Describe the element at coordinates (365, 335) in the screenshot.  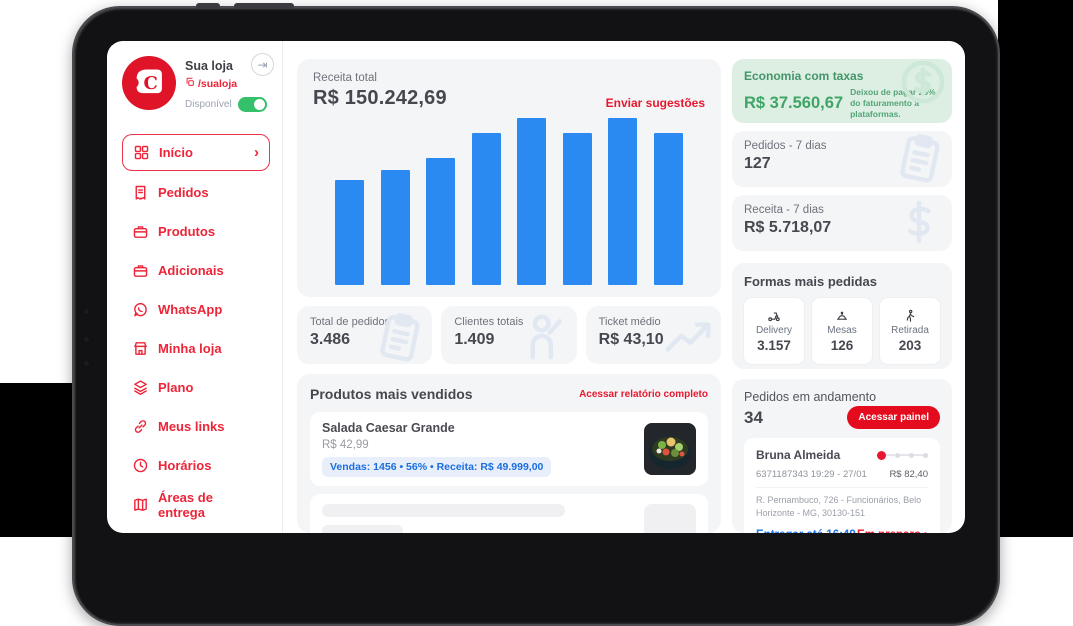
I see `stat-card-total-de-pedidos: Total de pedidos 3.486` at that location.